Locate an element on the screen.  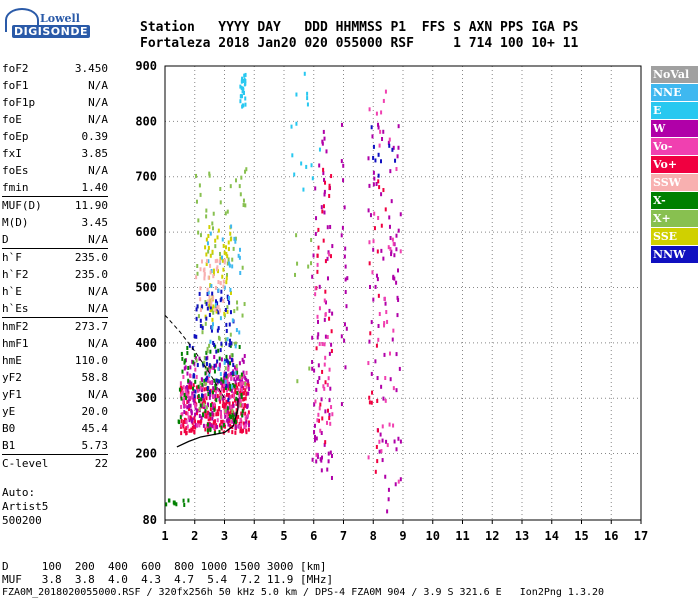
param-value: 110.0 is located at coordinates (91, 360).